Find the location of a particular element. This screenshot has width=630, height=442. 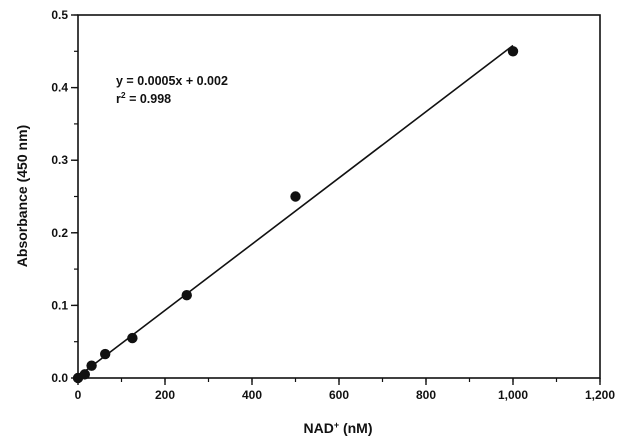

y-tick-label: 0.2 is located at coordinates (59, 233).